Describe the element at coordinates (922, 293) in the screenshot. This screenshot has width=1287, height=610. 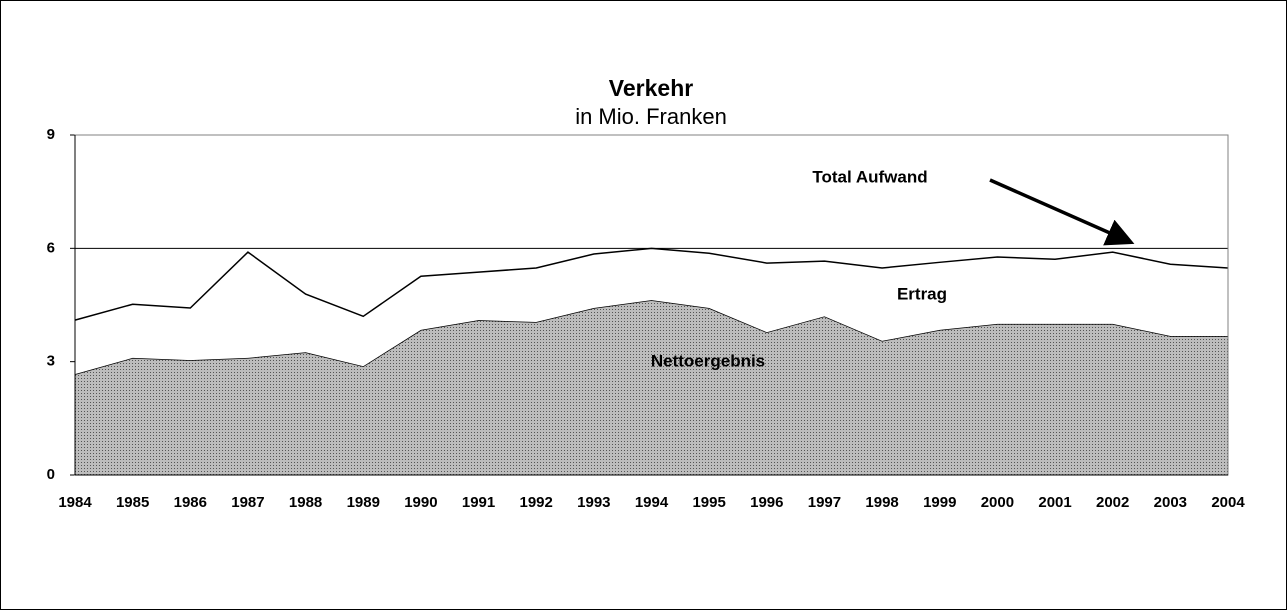
I see `series-label: Ertrag` at that location.